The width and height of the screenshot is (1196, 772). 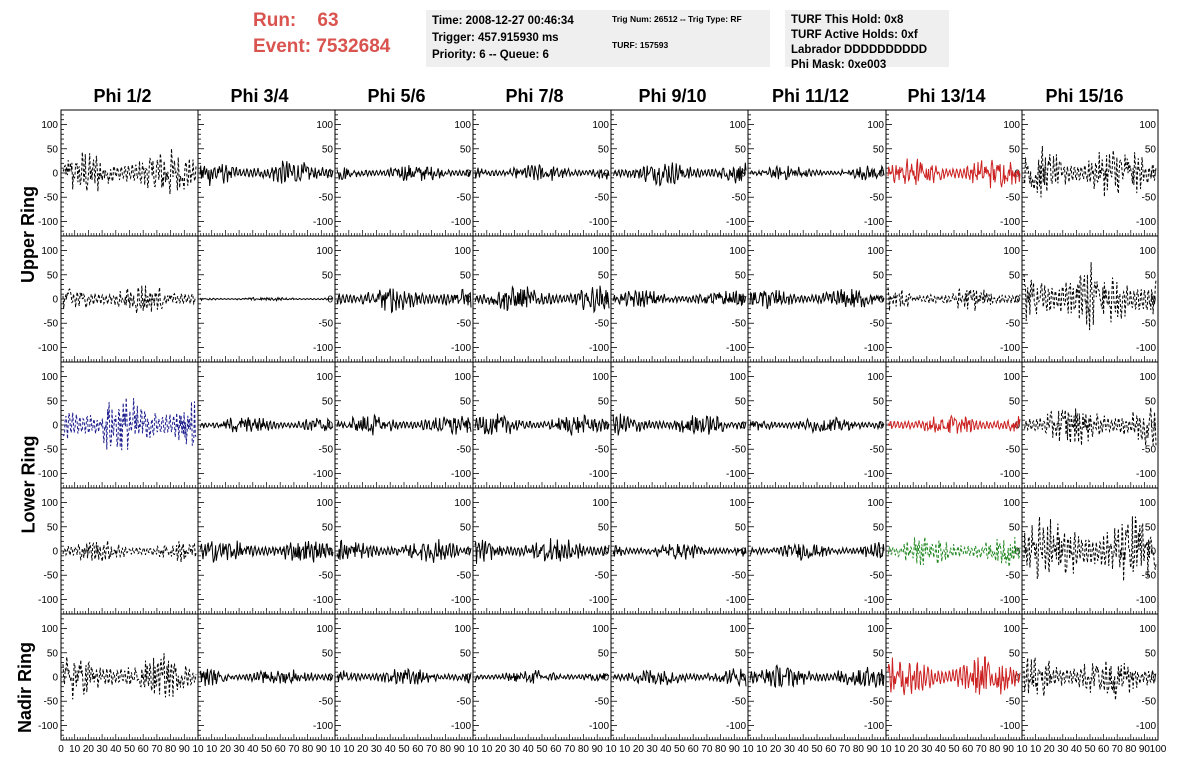 I want to click on turf-this-hold: TURF This Hold: 0x8, so click(x=847, y=20).